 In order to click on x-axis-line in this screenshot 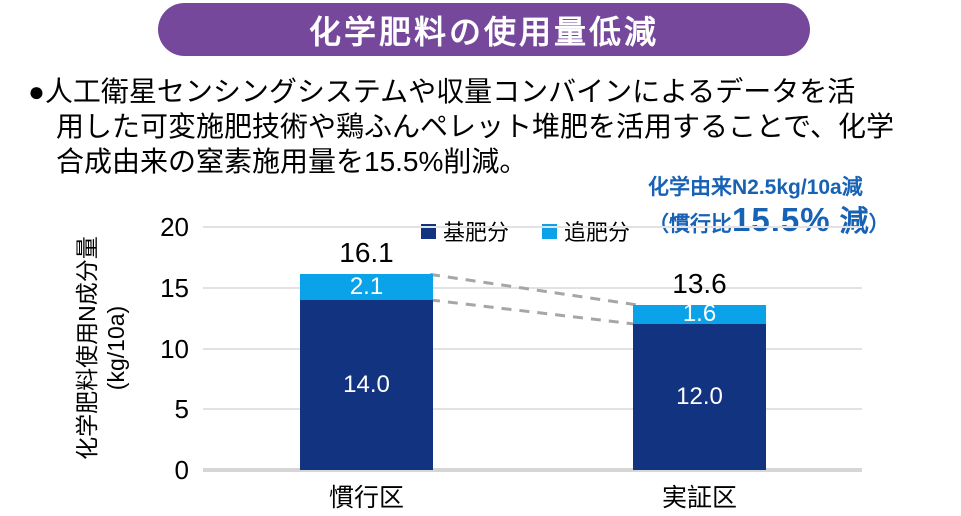, I will do `click(532, 470)`.